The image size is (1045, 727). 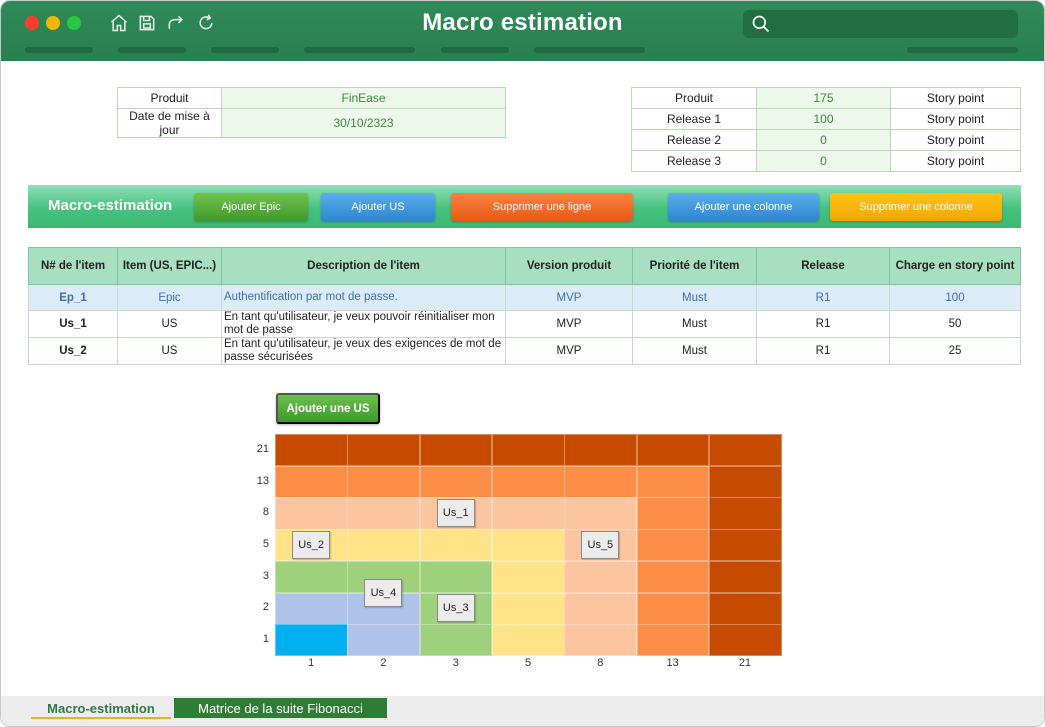 I want to click on tab-macro-estimation: Macro-estimation, so click(x=101, y=710).